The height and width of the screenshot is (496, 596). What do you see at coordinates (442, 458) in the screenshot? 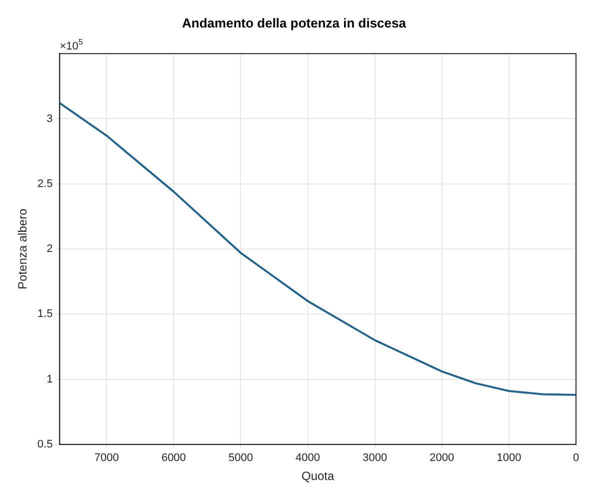
I see `x-tick-label: 2000` at bounding box center [442, 458].